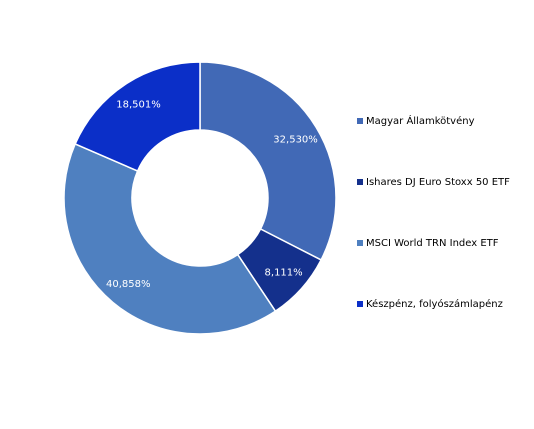  Describe the element at coordinates (284, 273) in the screenshot. I see `data-label: 8,111%` at that location.